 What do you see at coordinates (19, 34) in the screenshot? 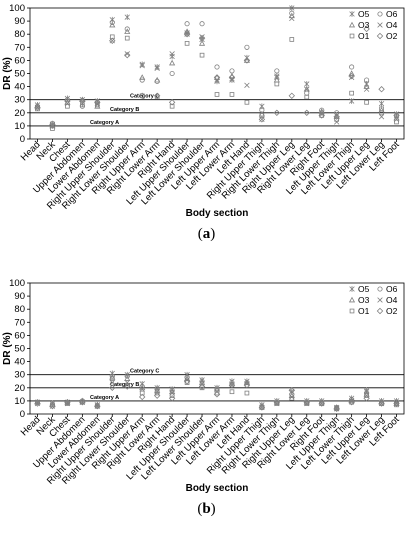
I see `y-tick-label: 80` at bounding box center [19, 34].